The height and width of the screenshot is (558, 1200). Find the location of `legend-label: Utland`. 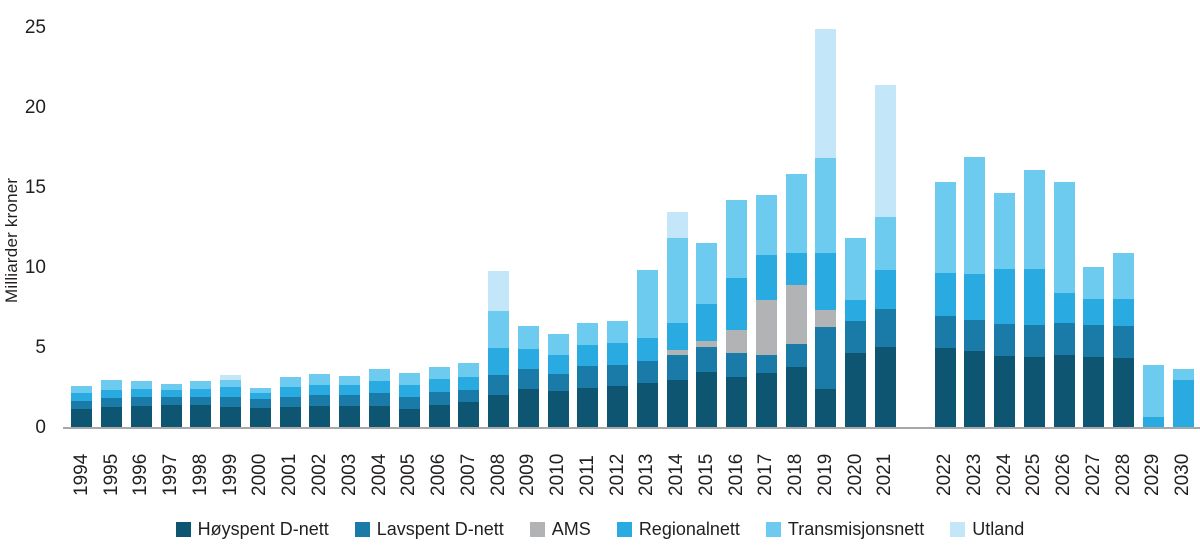

legend-label: Utland is located at coordinates (998, 529).